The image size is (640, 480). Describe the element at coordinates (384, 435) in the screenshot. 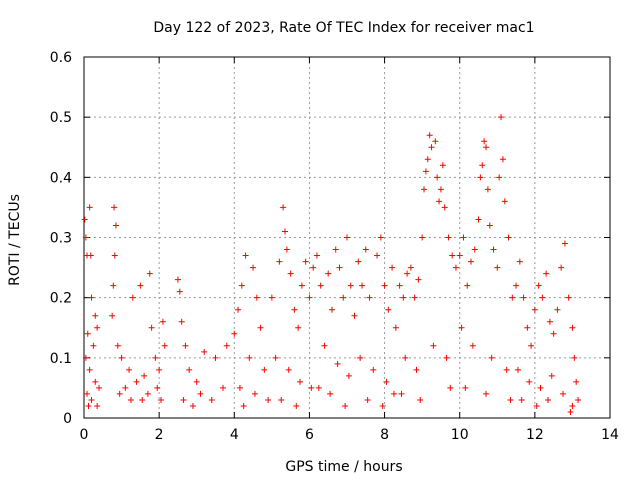

I see `x-tick-label: 8` at that location.